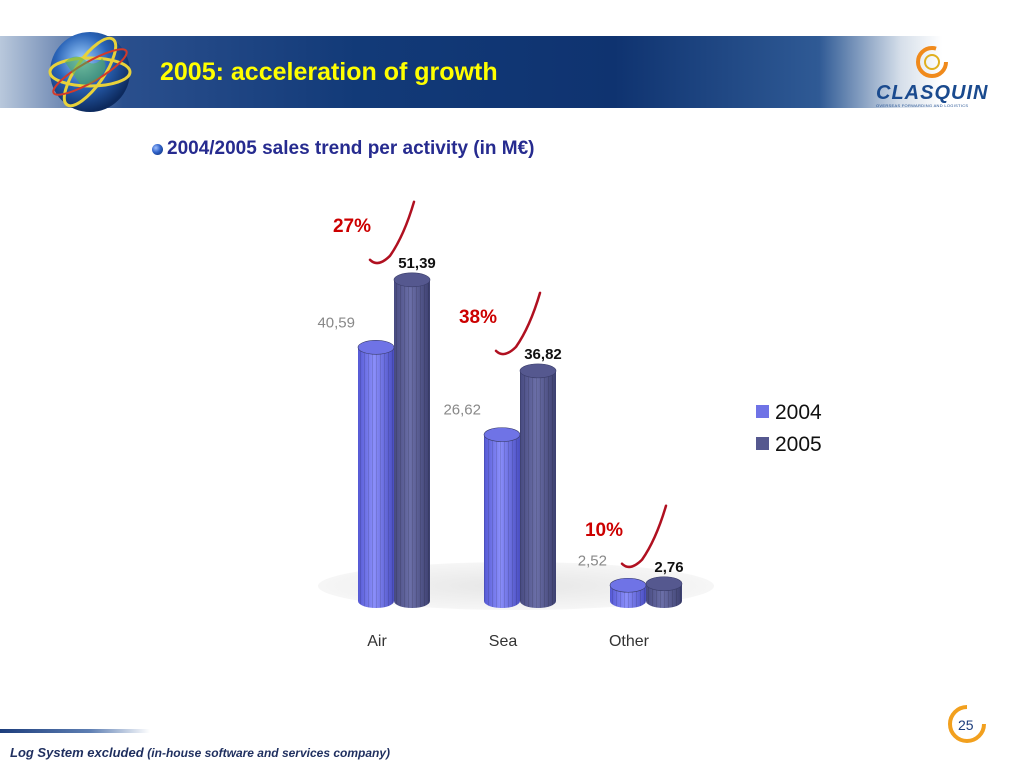 This screenshot has width=1024, height=768. Describe the element at coordinates (462, 410) in the screenshot. I see `value-label-sea-2004: 26,62` at that location.